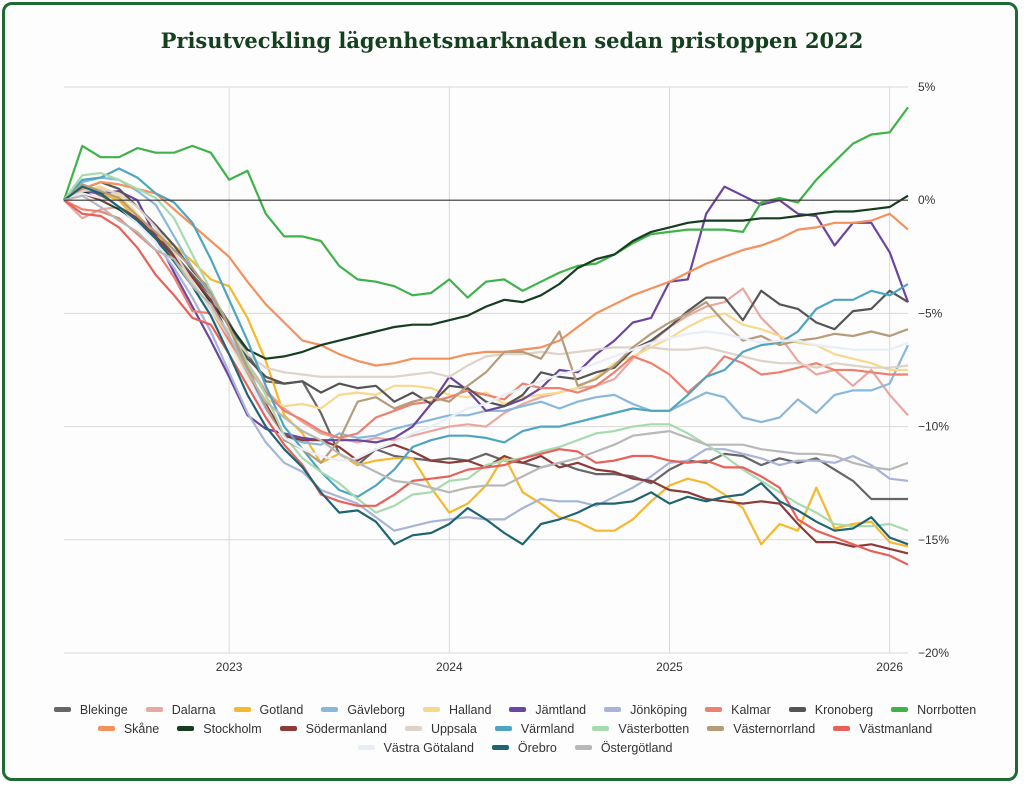  I want to click on x-tick-label: 2024, so click(449, 667).